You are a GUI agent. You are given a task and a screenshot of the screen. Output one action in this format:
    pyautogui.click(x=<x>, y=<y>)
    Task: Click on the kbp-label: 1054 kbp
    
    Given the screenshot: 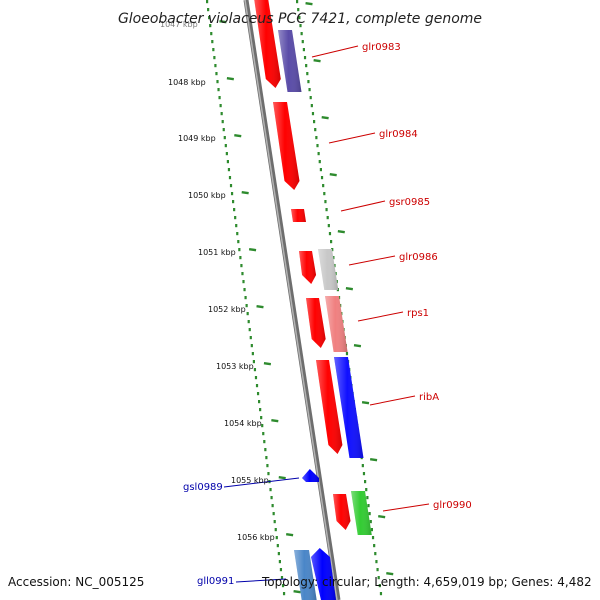 What is the action you would take?
    pyautogui.click(x=243, y=423)
    